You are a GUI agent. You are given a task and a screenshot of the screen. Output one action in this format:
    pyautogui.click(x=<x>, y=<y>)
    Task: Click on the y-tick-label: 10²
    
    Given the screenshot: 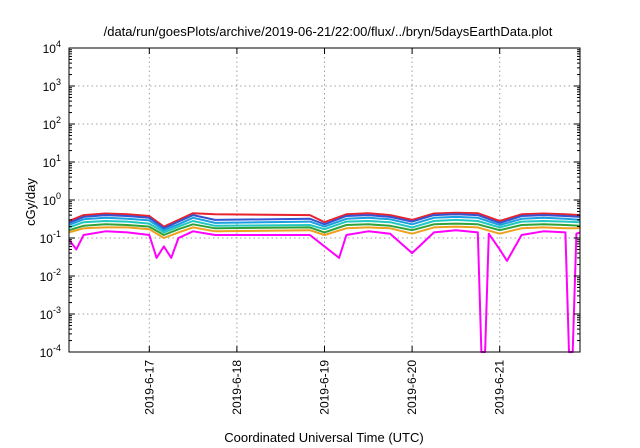 What is the action you would take?
    pyautogui.click(x=52, y=123)
    